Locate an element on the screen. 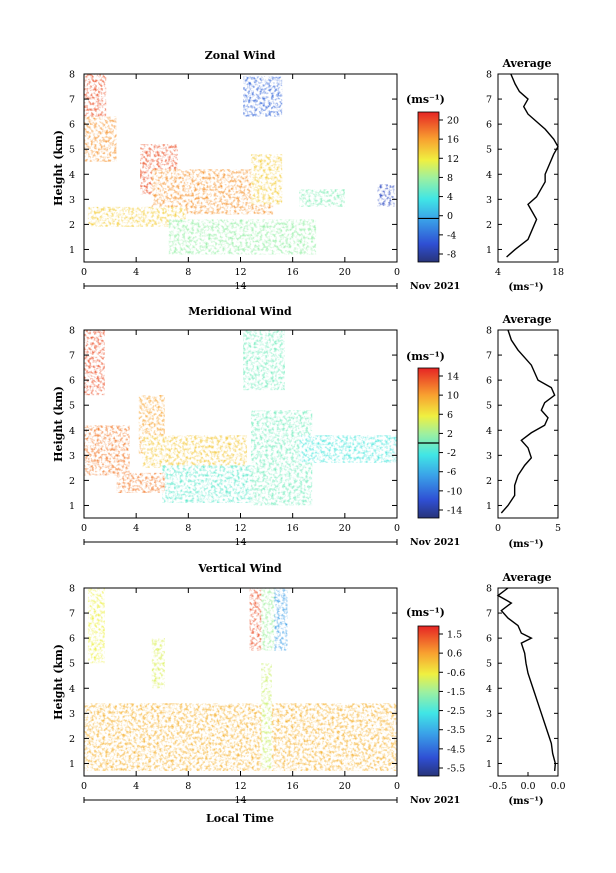 This screenshot has height=873, width=616. date-marker: 14 is located at coordinates (240, 286).